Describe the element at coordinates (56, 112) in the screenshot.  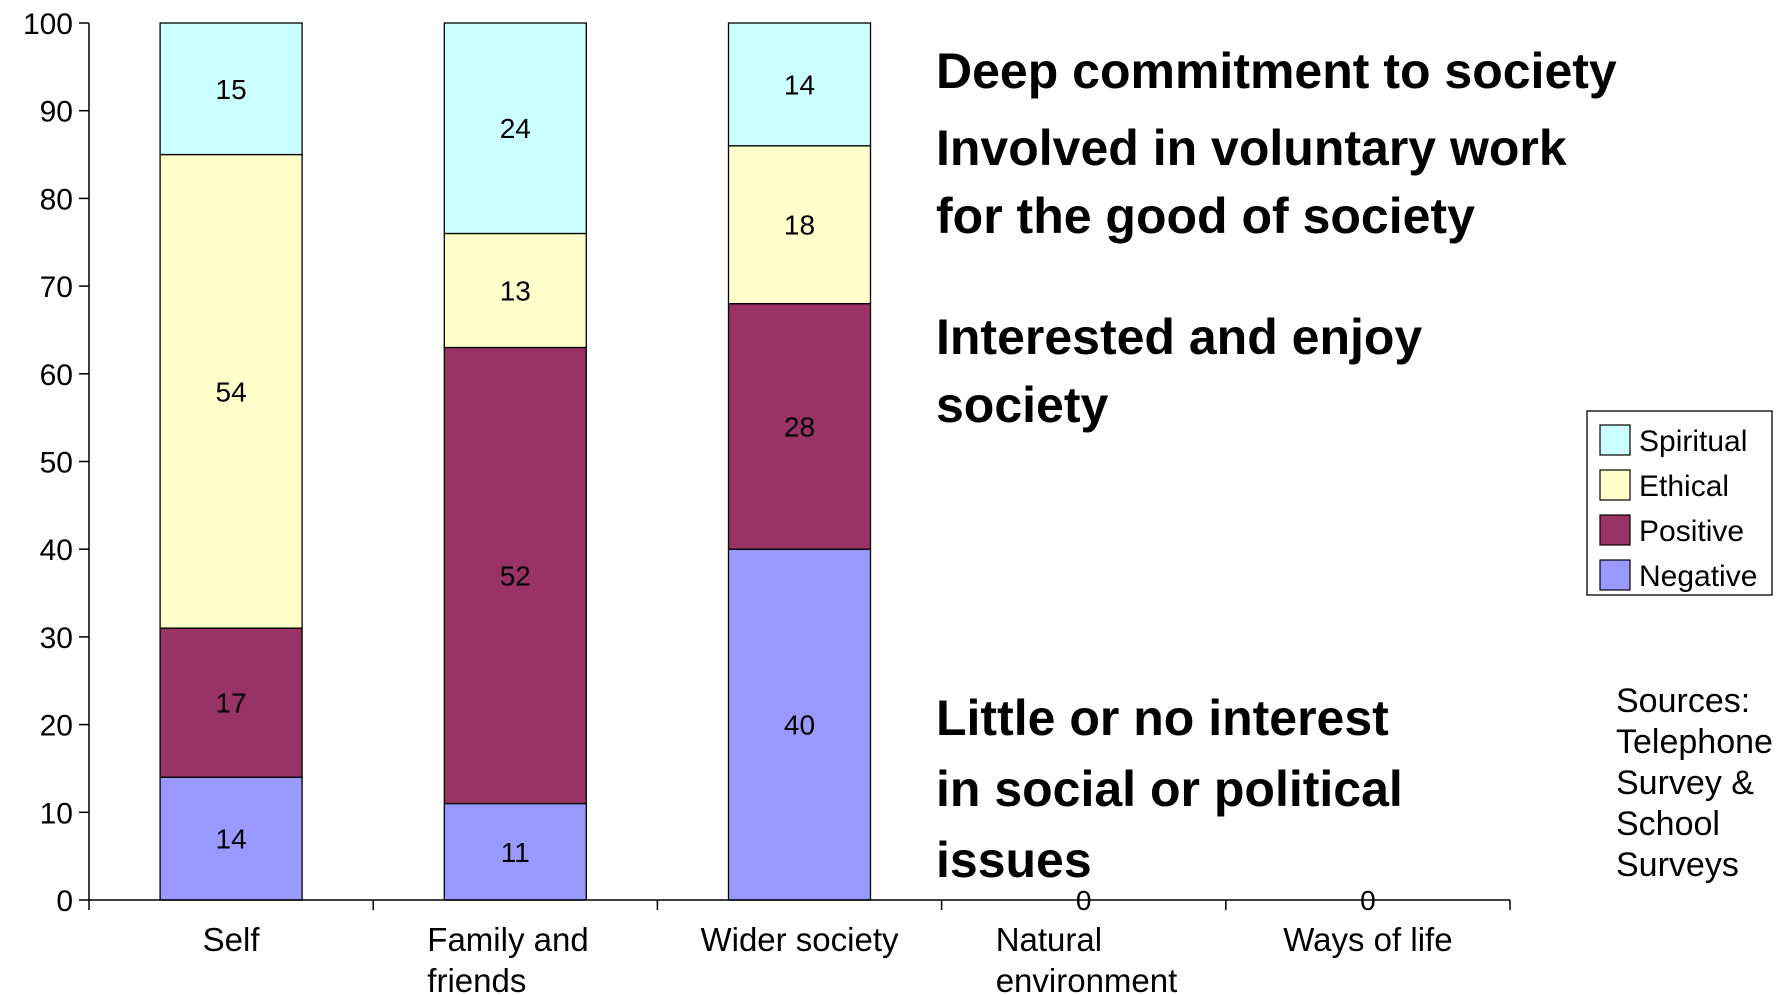
I see `y-tick-label: 90` at that location.